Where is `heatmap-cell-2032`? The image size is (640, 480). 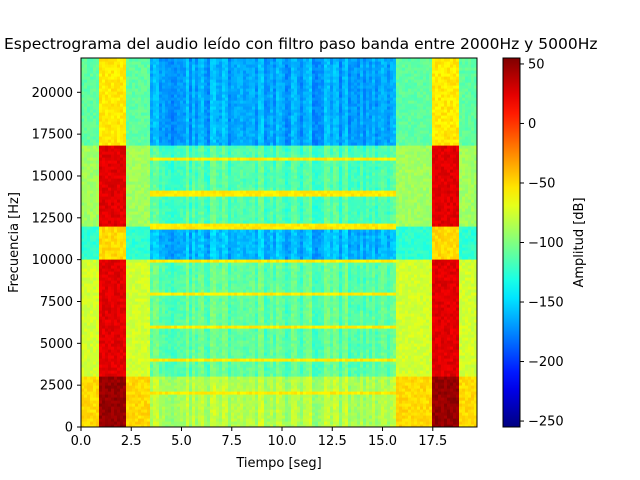 heatmap-cell-2032 is located at coordinates (131, 234).